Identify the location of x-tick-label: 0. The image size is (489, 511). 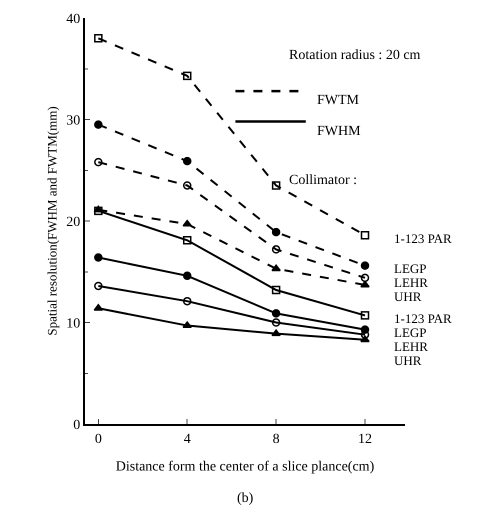
(98, 439).